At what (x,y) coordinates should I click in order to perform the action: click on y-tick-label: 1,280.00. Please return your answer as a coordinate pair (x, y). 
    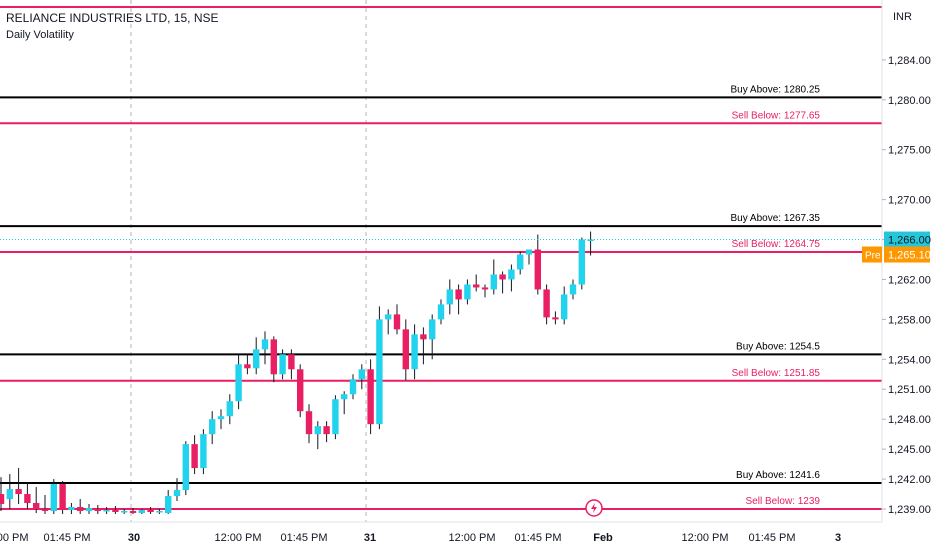
    Looking at the image, I should click on (909, 101).